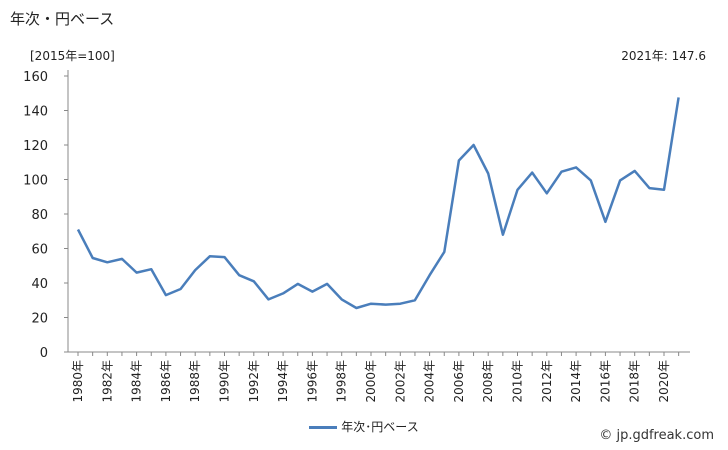 The height and width of the screenshot is (450, 728). I want to click on x-tick-label: 1998年, so click(342, 381).